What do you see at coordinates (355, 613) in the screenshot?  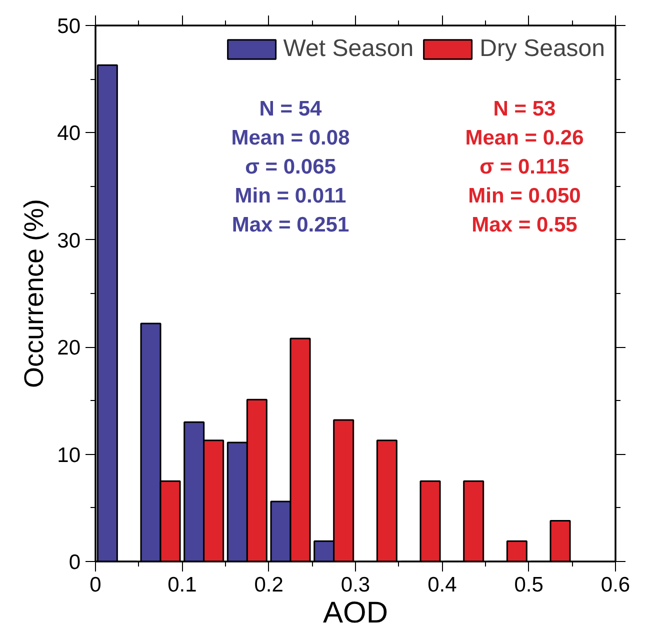 I see `x-axis-title: AOD` at bounding box center [355, 613].